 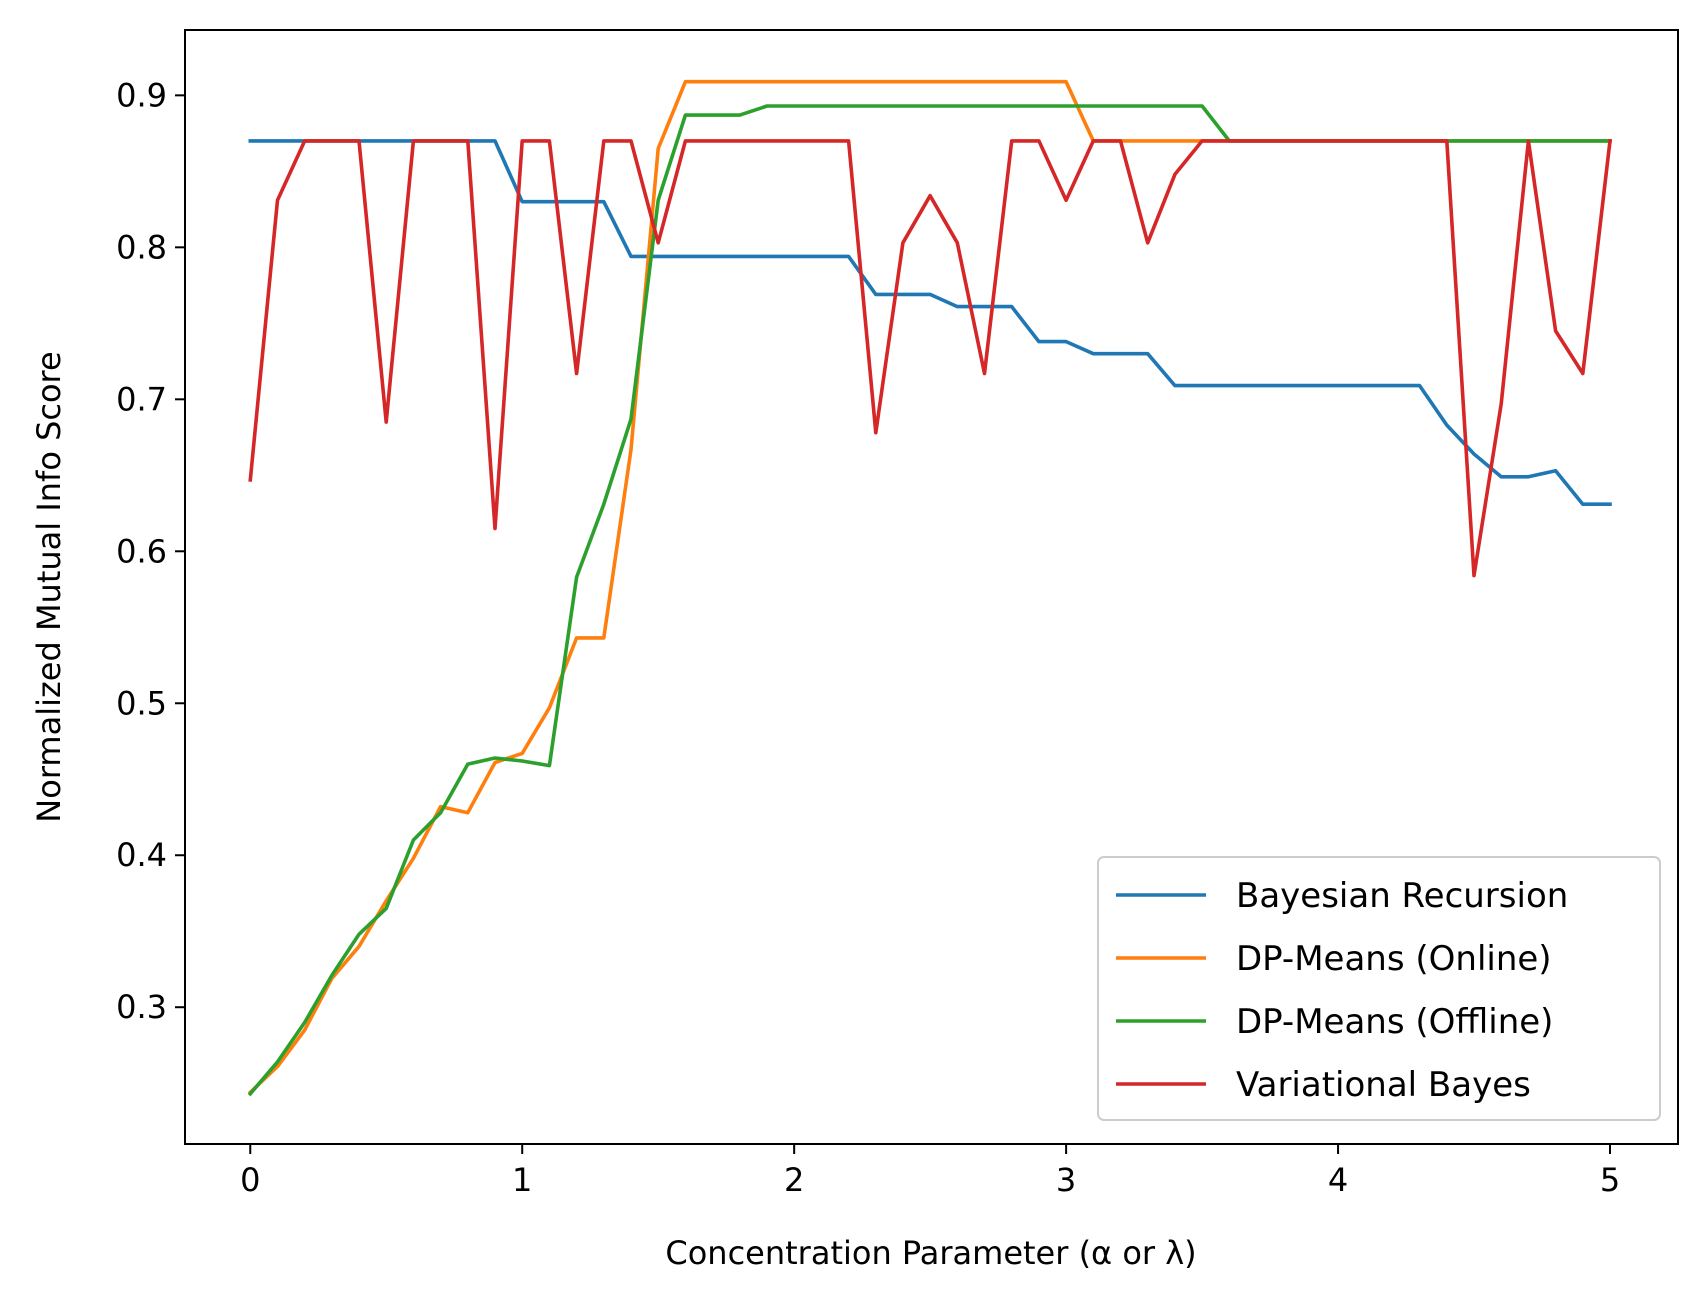 What do you see at coordinates (930, 1253) in the screenshot?
I see `x-axis-label: Concentration Parameter (α or λ)` at bounding box center [930, 1253].